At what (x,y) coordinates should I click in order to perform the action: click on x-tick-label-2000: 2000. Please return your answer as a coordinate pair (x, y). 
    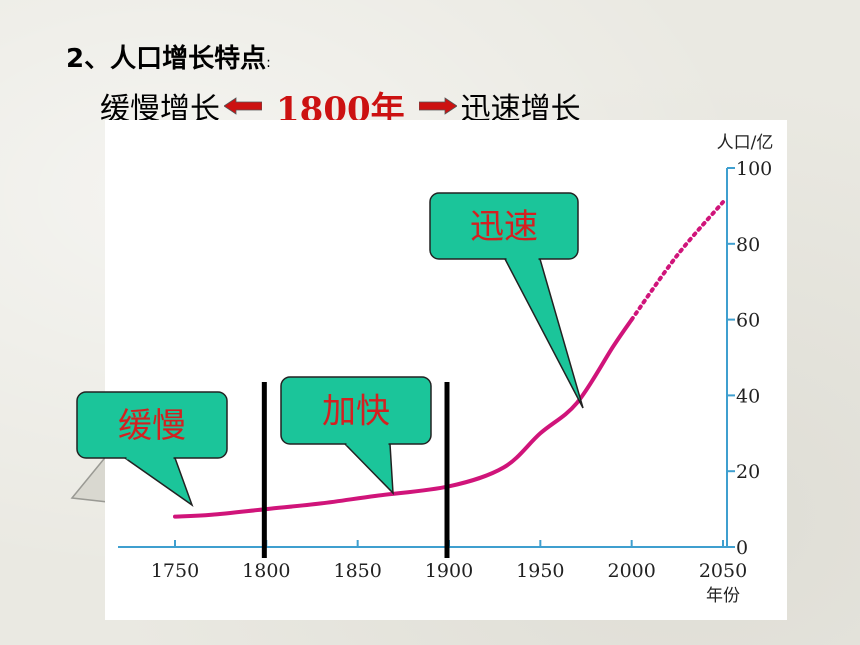
    Looking at the image, I should click on (631, 571).